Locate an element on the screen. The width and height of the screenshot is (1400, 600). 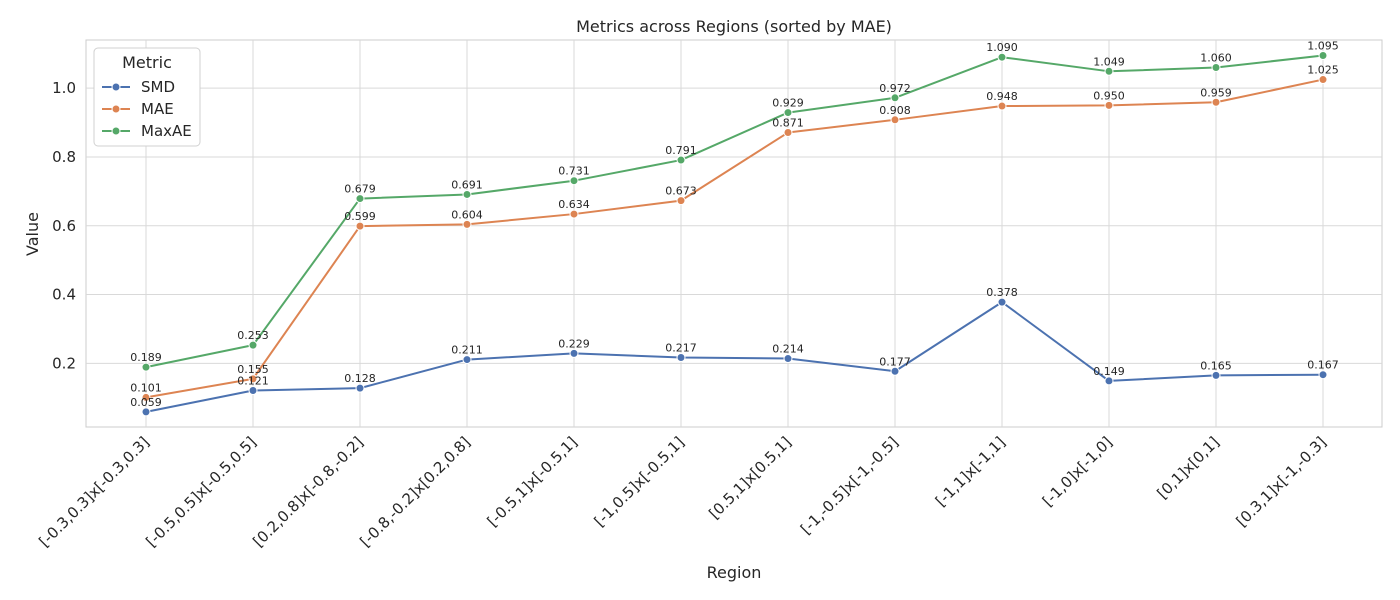
data-label-mae-11: 1.025 is located at coordinates (1323, 70).